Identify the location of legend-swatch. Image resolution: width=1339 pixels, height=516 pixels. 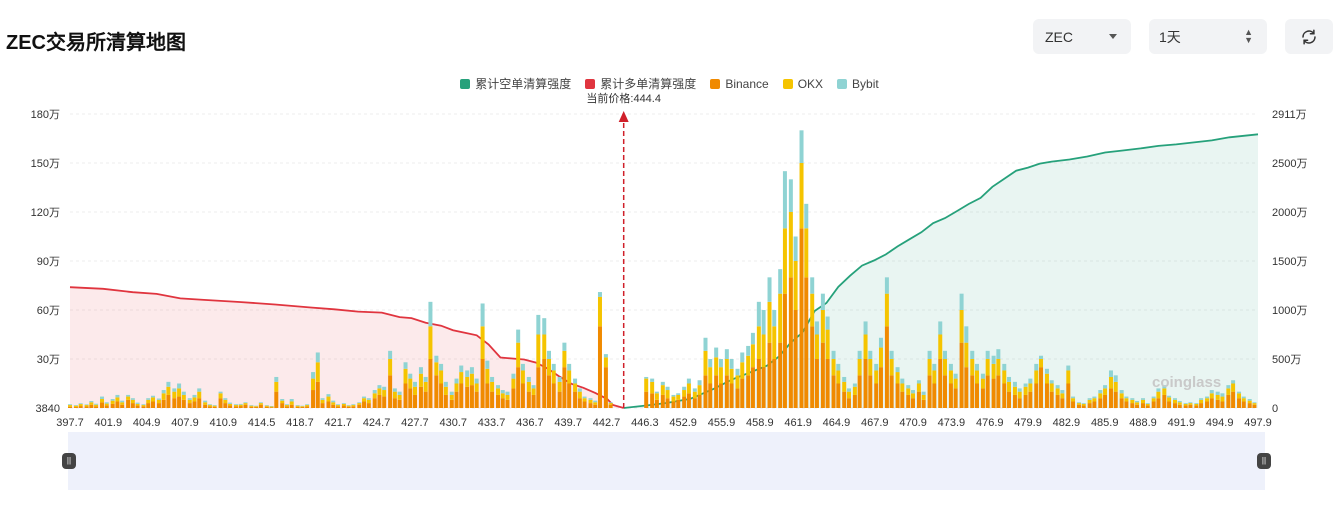
(787, 83).